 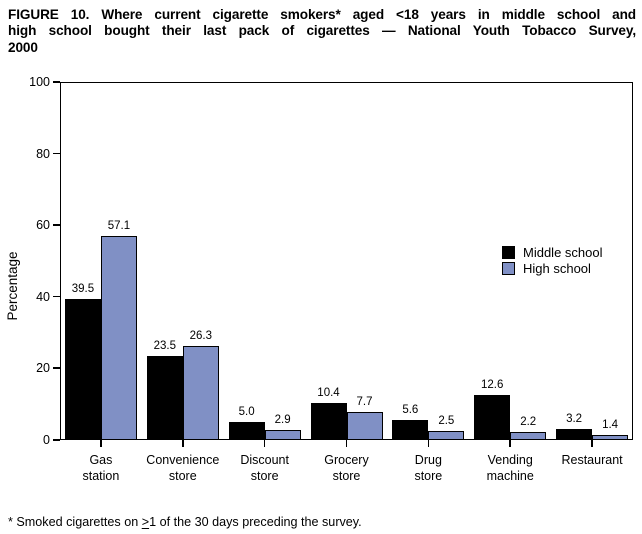 I want to click on y-tick-label: 80, so click(x=43, y=153).